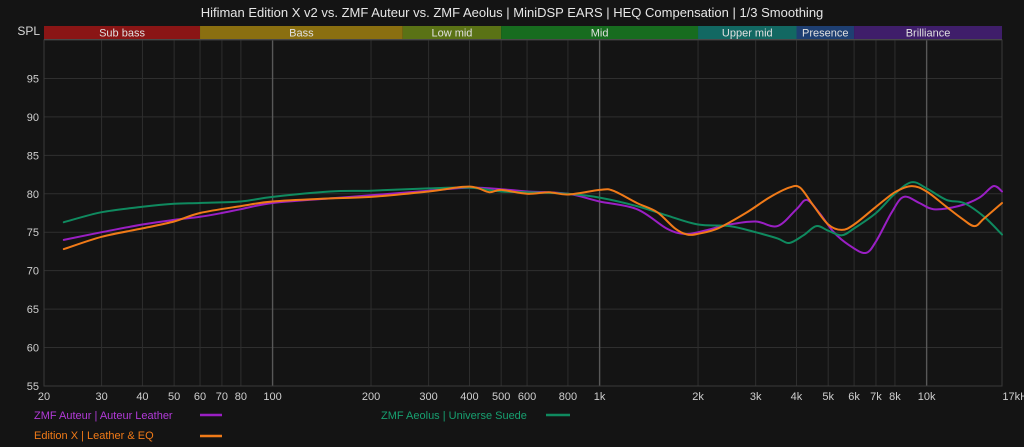  I want to click on legend-item-auteur: ZMF Auteur | Auteur Leather, so click(128, 416).